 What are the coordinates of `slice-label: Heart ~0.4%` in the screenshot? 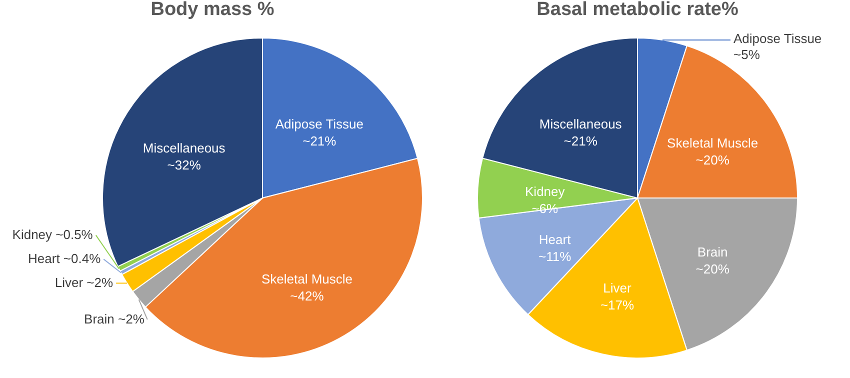 It's located at (65, 258).